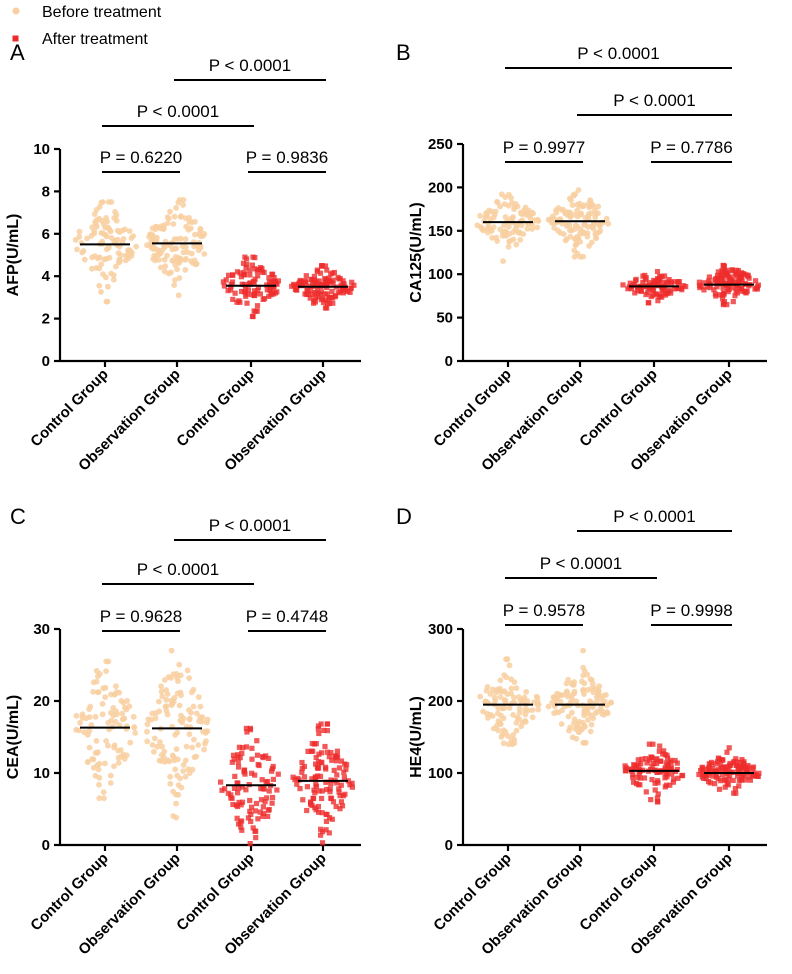  I want to click on legend-marker-after, so click(15, 38).